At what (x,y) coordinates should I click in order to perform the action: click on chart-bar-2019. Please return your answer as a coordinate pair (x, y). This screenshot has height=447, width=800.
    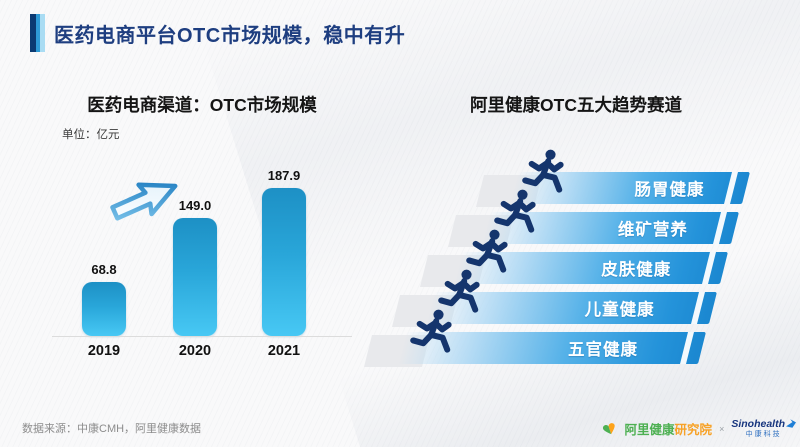
    Looking at the image, I should click on (104, 309).